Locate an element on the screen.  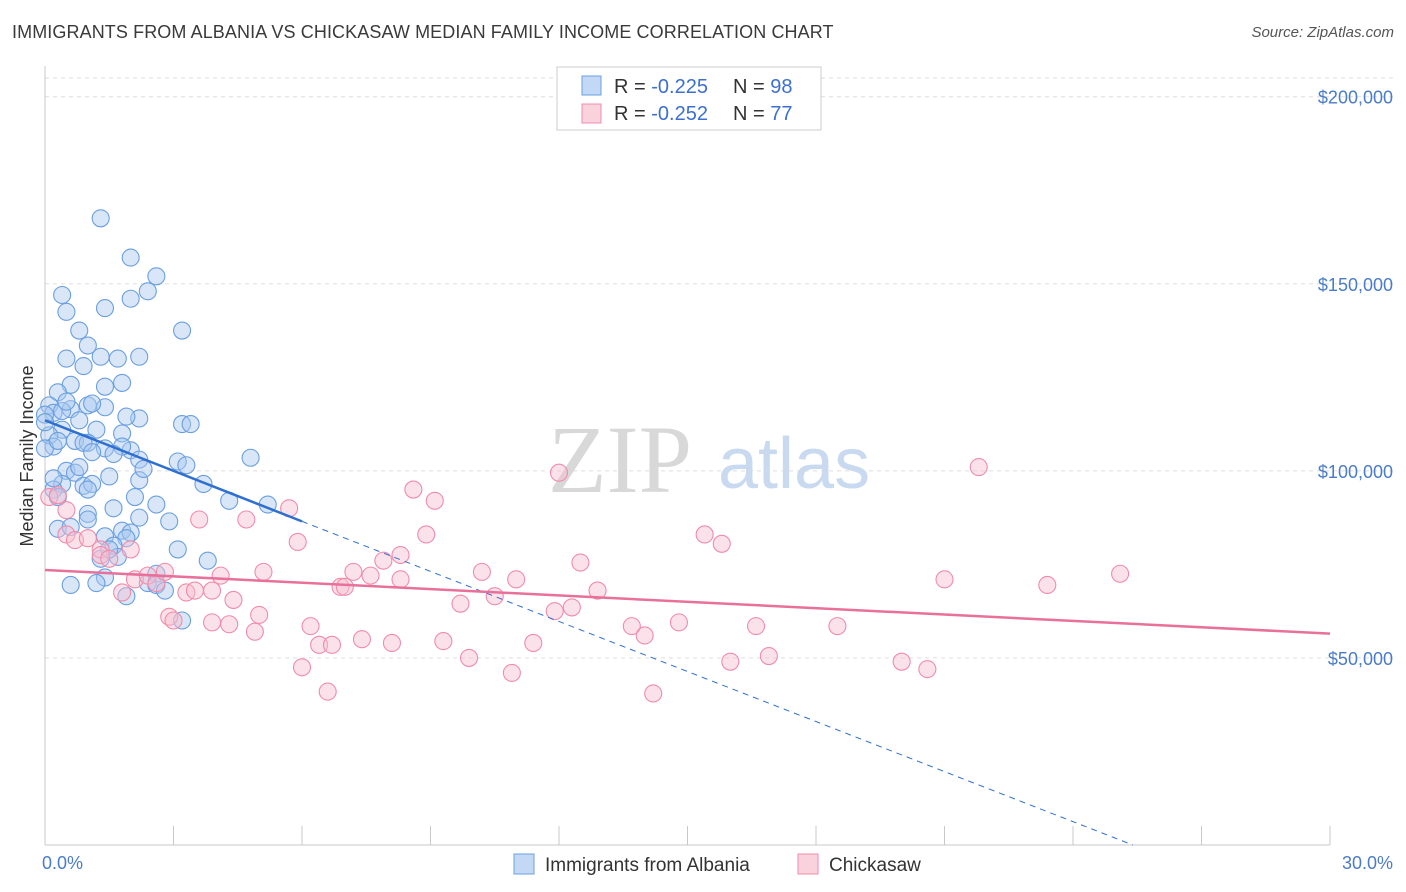
x-tick-label-min: 0.0% is located at coordinates (62, 863).